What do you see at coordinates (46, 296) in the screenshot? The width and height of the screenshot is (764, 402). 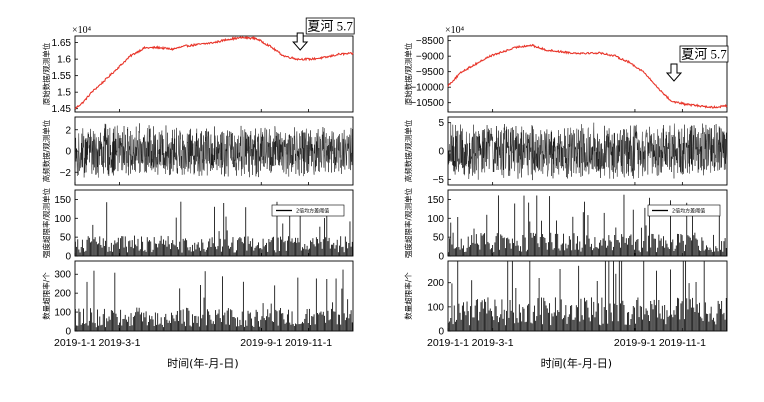 I see `y-axis-label: 数量超限率/个` at bounding box center [46, 296].